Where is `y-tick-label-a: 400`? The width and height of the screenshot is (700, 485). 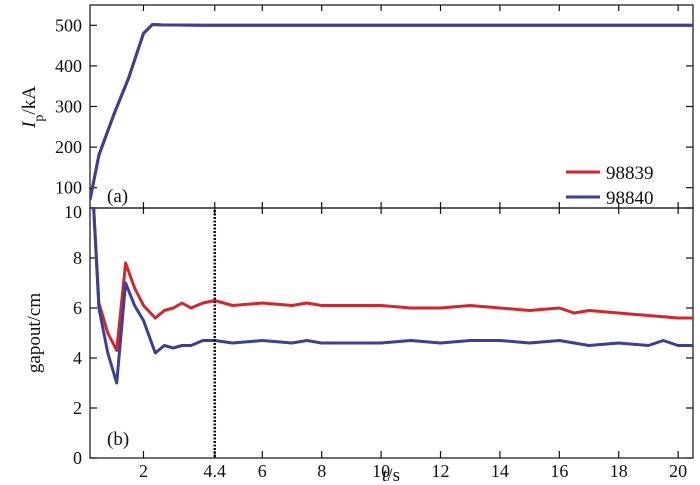
y-tick-label-a: 400 is located at coordinates (68, 66).